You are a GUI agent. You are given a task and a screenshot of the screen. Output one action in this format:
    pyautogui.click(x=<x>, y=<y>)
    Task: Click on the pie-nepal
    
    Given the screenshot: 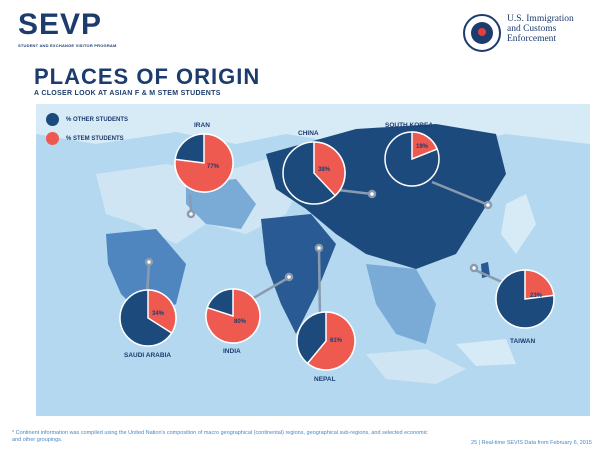 What is the action you would take?
    pyautogui.click(x=326, y=341)
    